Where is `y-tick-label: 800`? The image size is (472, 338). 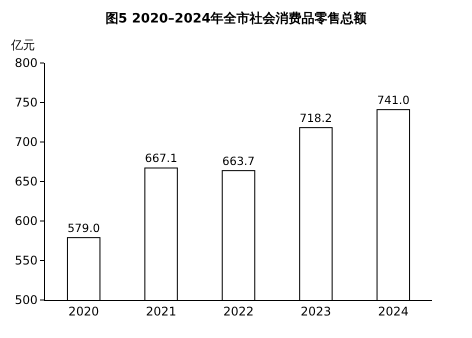 y-tick-label: 800 is located at coordinates (26, 63).